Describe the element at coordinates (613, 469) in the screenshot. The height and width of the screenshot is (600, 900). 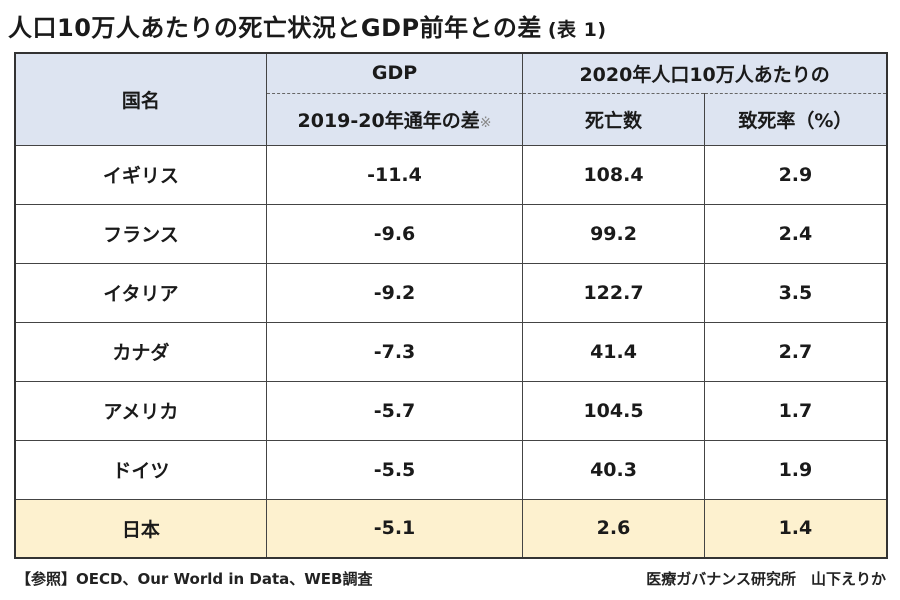
I see `cell-deaths: 40.3` at that location.